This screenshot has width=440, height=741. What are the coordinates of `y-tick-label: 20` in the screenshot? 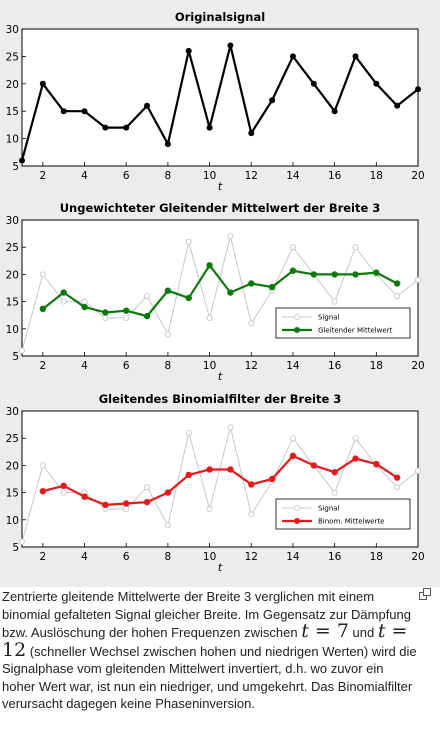 It's located at (12, 275).